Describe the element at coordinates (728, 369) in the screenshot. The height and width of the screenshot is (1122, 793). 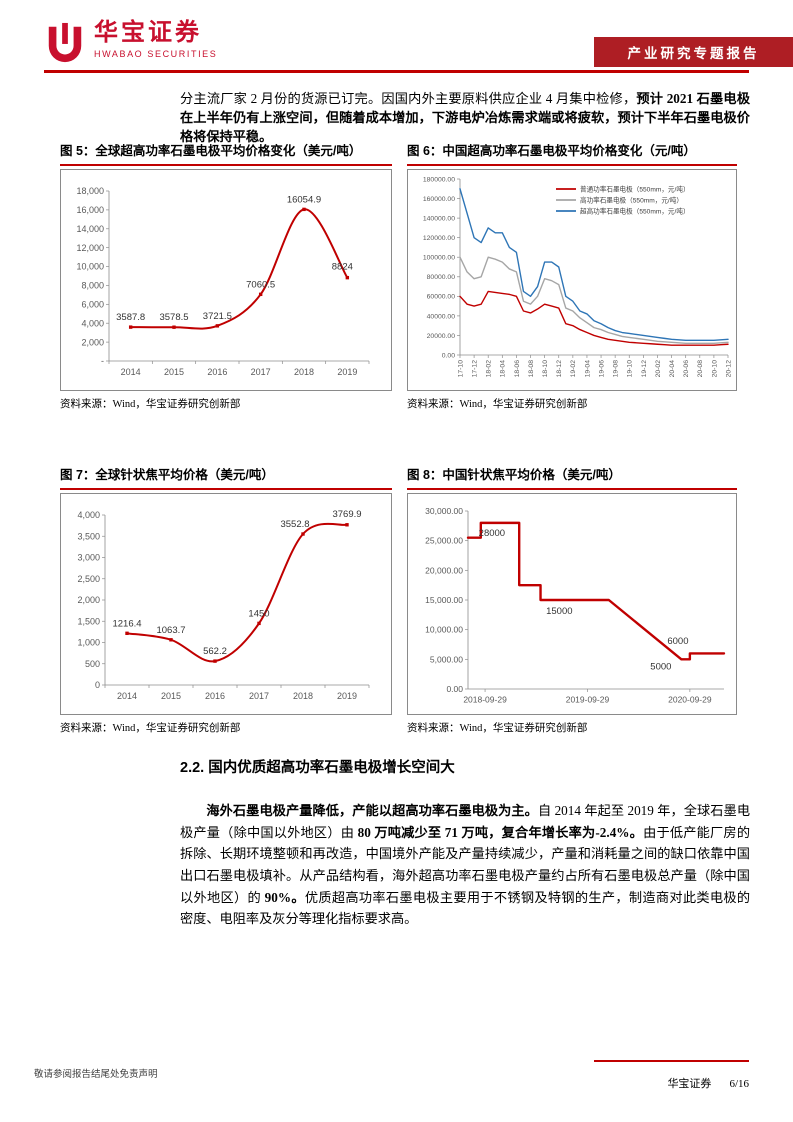
I see `svg-text: 20-12` at that location.